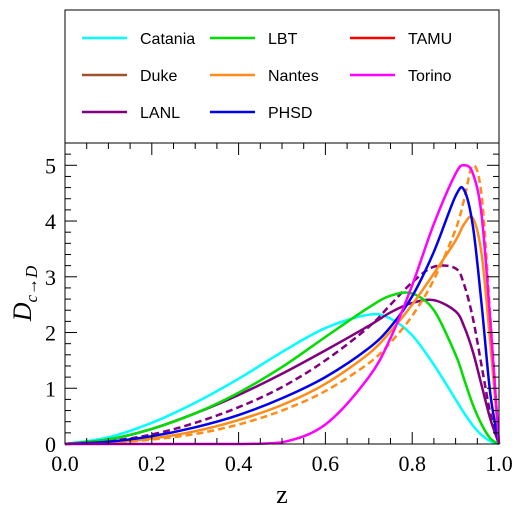  I want to click on legend-label-phsd: PHSD, so click(290, 113).